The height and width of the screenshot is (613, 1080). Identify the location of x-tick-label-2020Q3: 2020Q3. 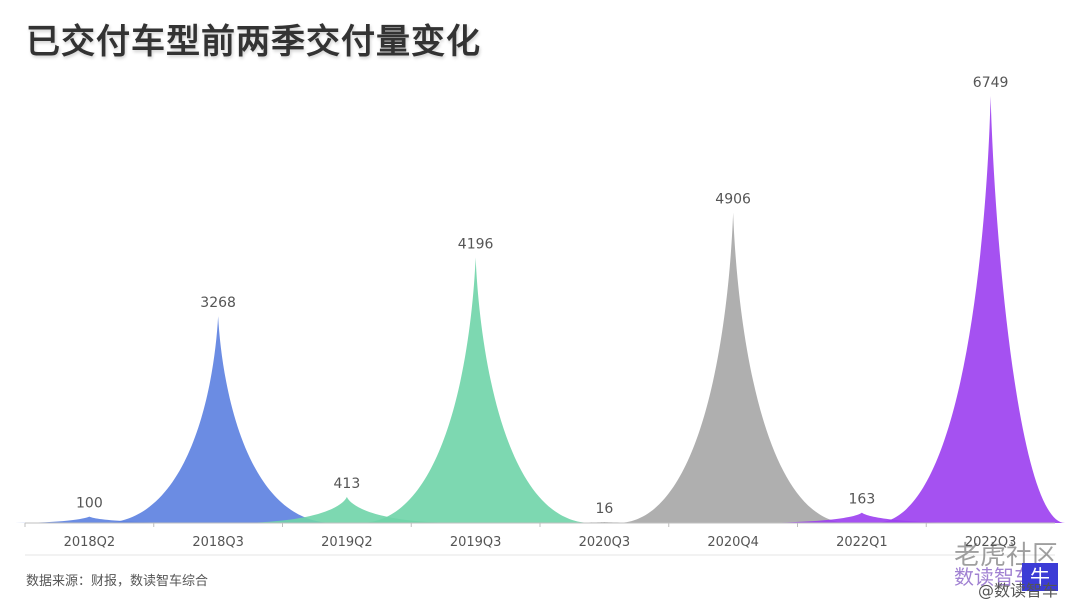
(605, 542).